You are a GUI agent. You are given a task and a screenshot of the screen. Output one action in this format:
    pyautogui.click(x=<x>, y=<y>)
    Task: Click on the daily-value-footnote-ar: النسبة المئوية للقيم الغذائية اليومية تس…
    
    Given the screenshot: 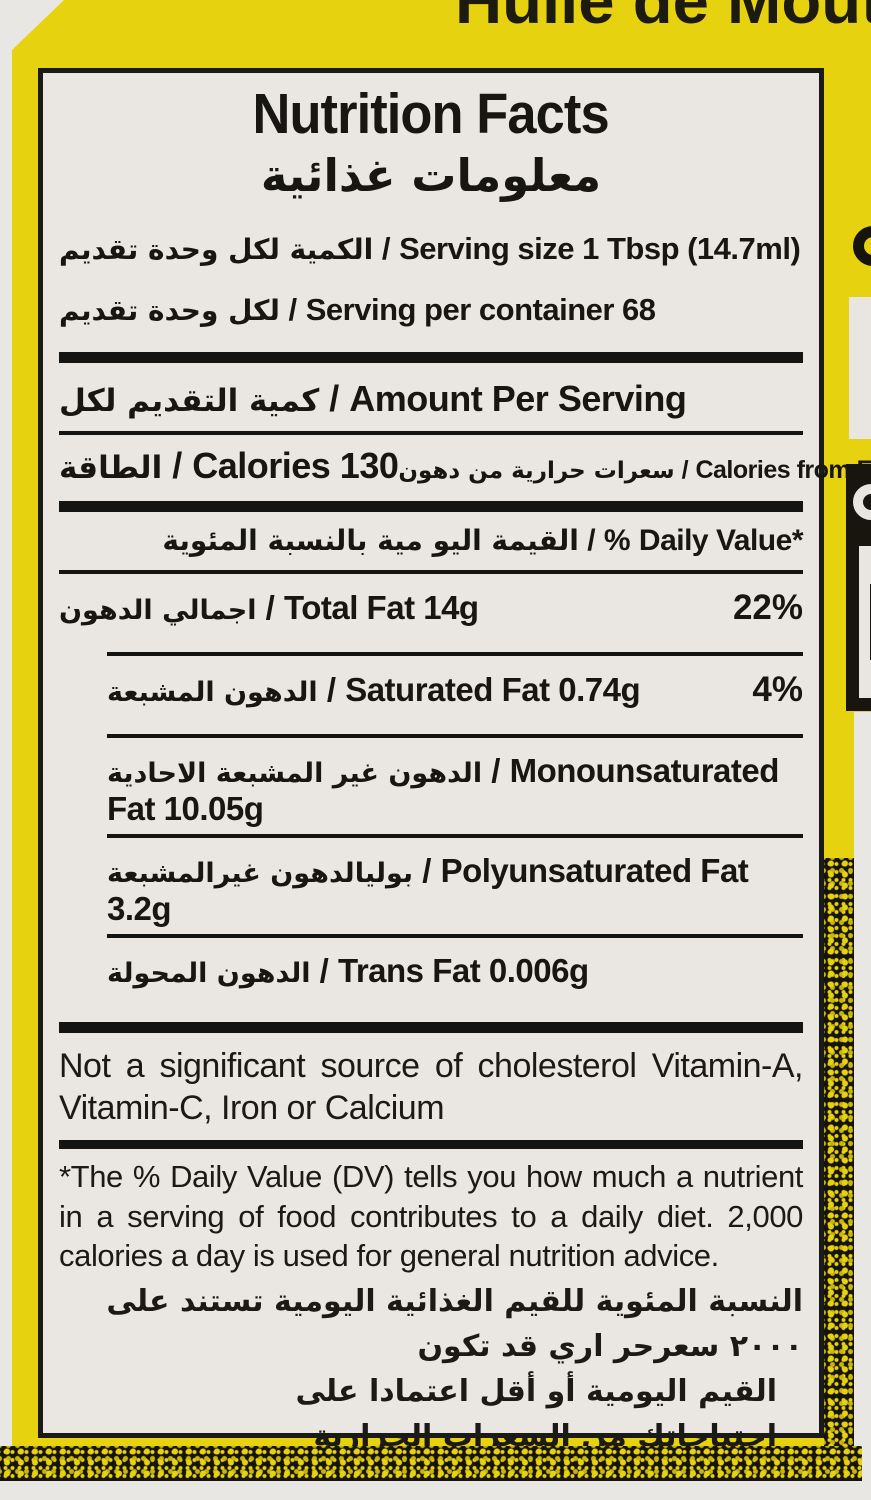 What is the action you would take?
    pyautogui.click(x=431, y=1369)
    